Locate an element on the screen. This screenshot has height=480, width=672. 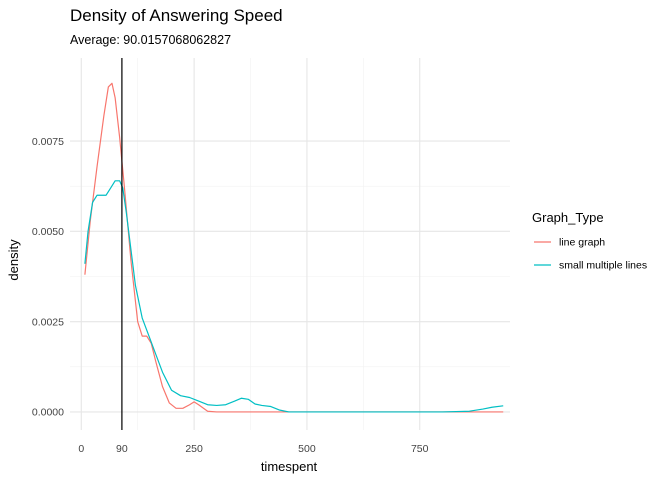
x-tick-label: 500 is located at coordinates (307, 449).